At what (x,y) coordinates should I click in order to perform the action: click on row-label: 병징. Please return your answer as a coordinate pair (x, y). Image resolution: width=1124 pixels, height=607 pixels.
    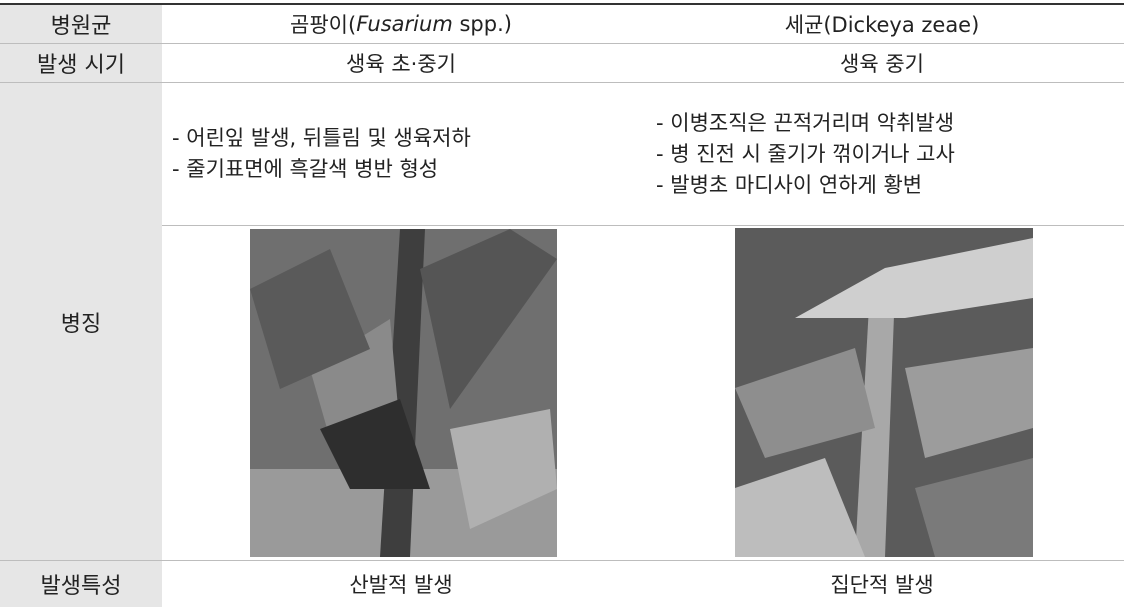
    Looking at the image, I should click on (81, 321).